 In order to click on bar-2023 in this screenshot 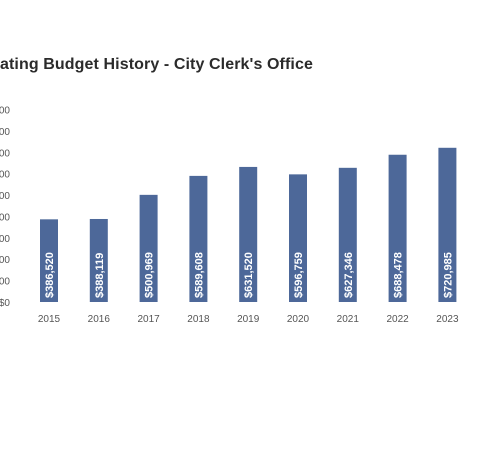, I will do `click(447, 224)`.